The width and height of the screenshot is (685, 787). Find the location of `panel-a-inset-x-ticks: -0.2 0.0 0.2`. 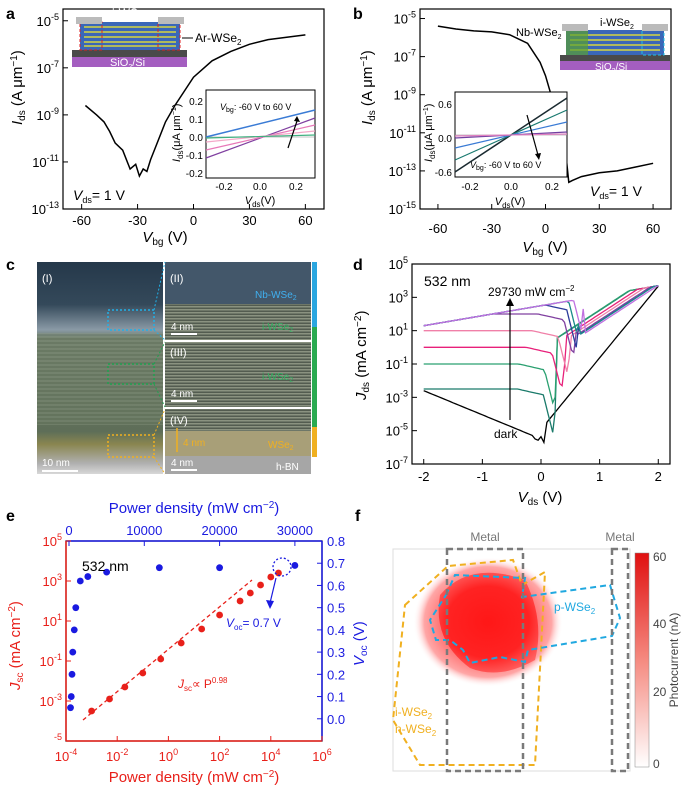

panel-a-inset-x-ticks: -0.2 0.0 0.2 is located at coordinates (259, 187).